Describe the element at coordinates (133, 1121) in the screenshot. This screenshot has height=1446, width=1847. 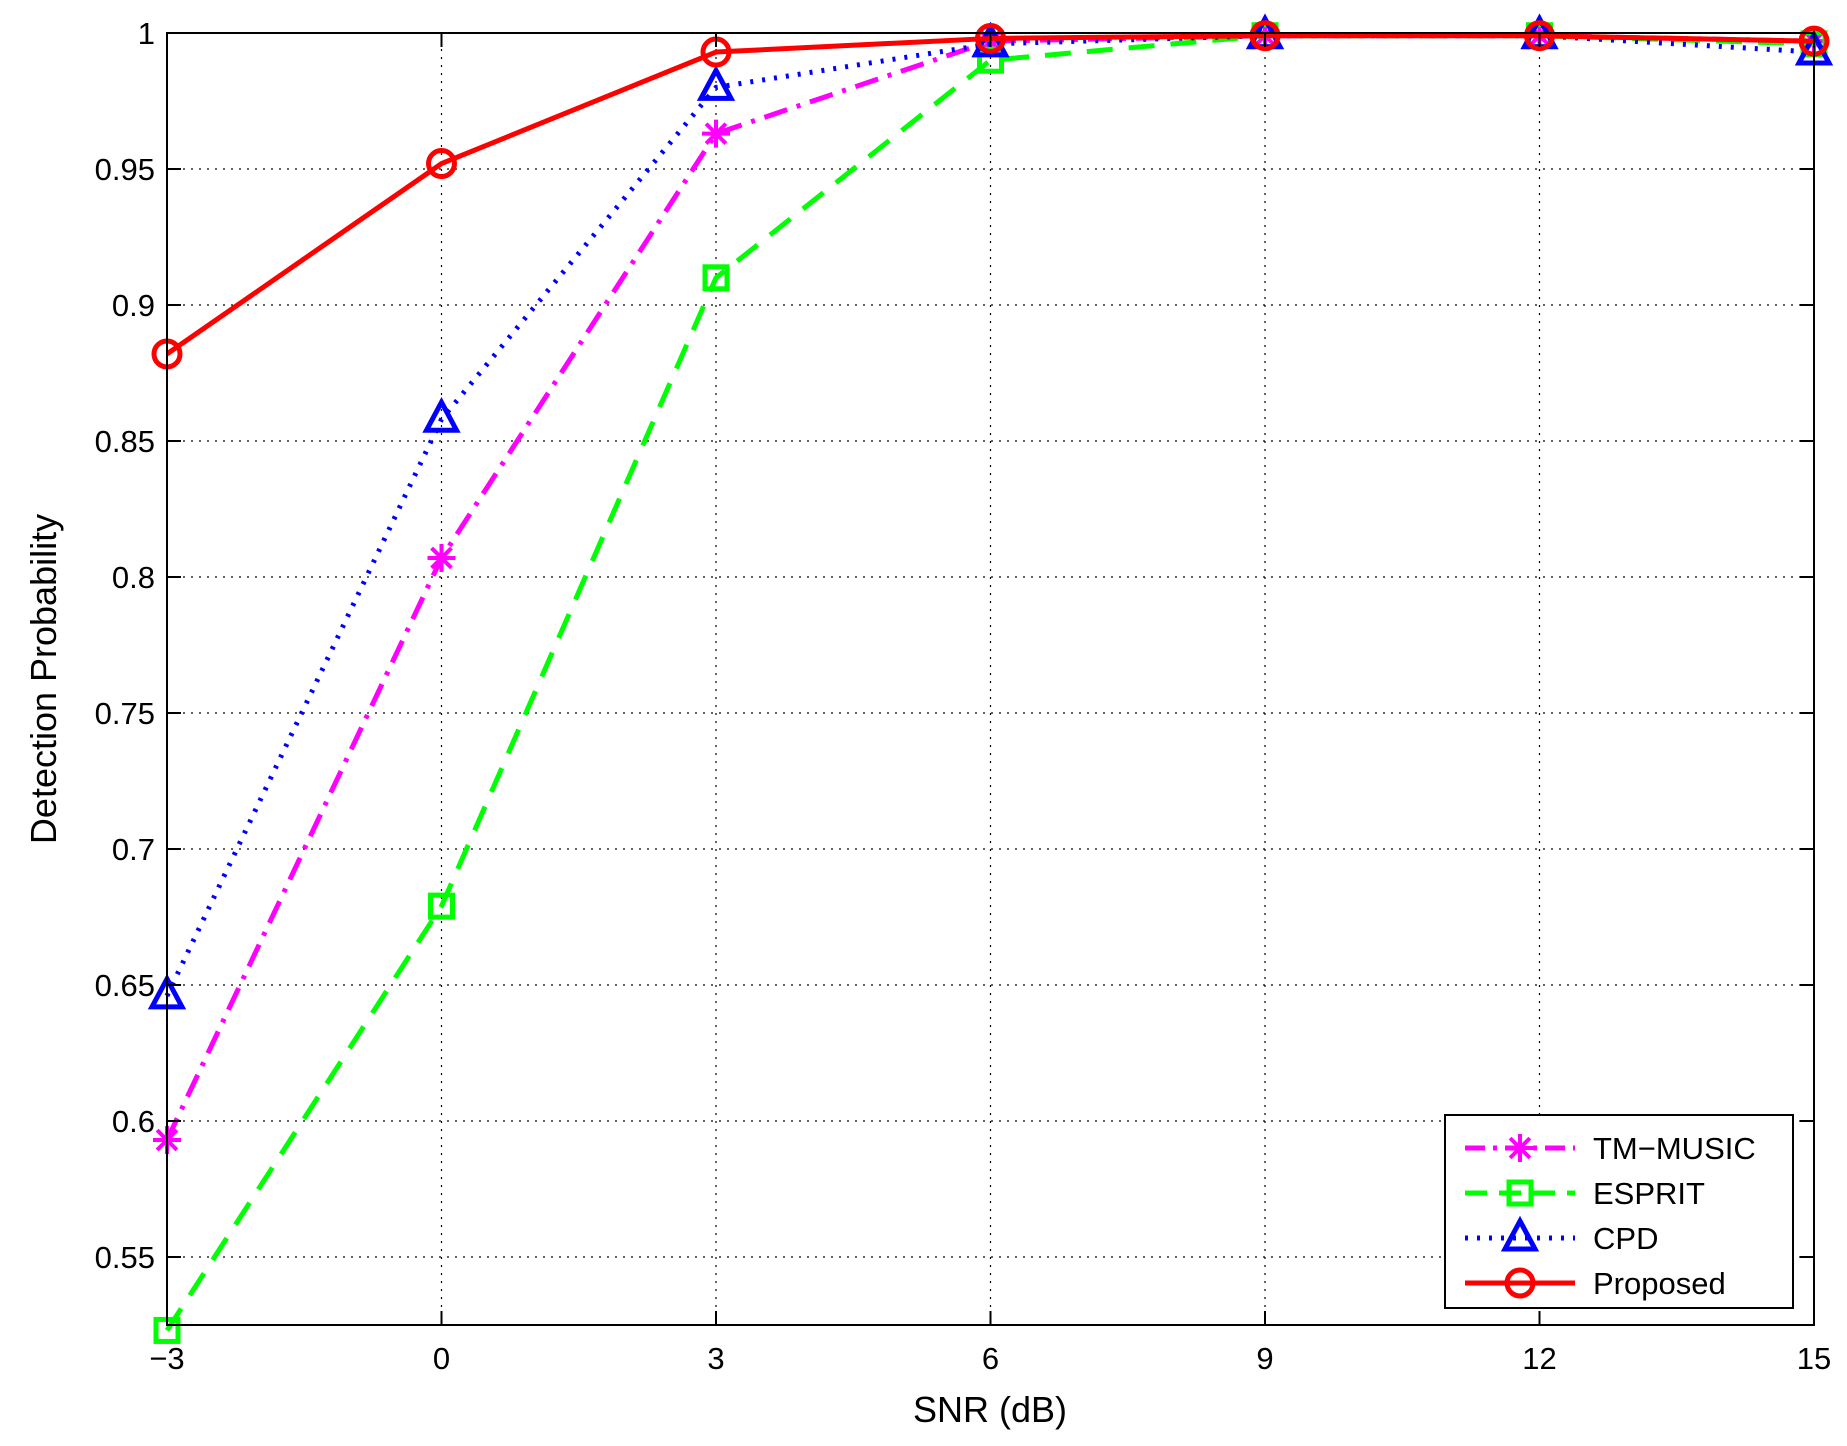
I see `y-tick-label: 0.6` at that location.